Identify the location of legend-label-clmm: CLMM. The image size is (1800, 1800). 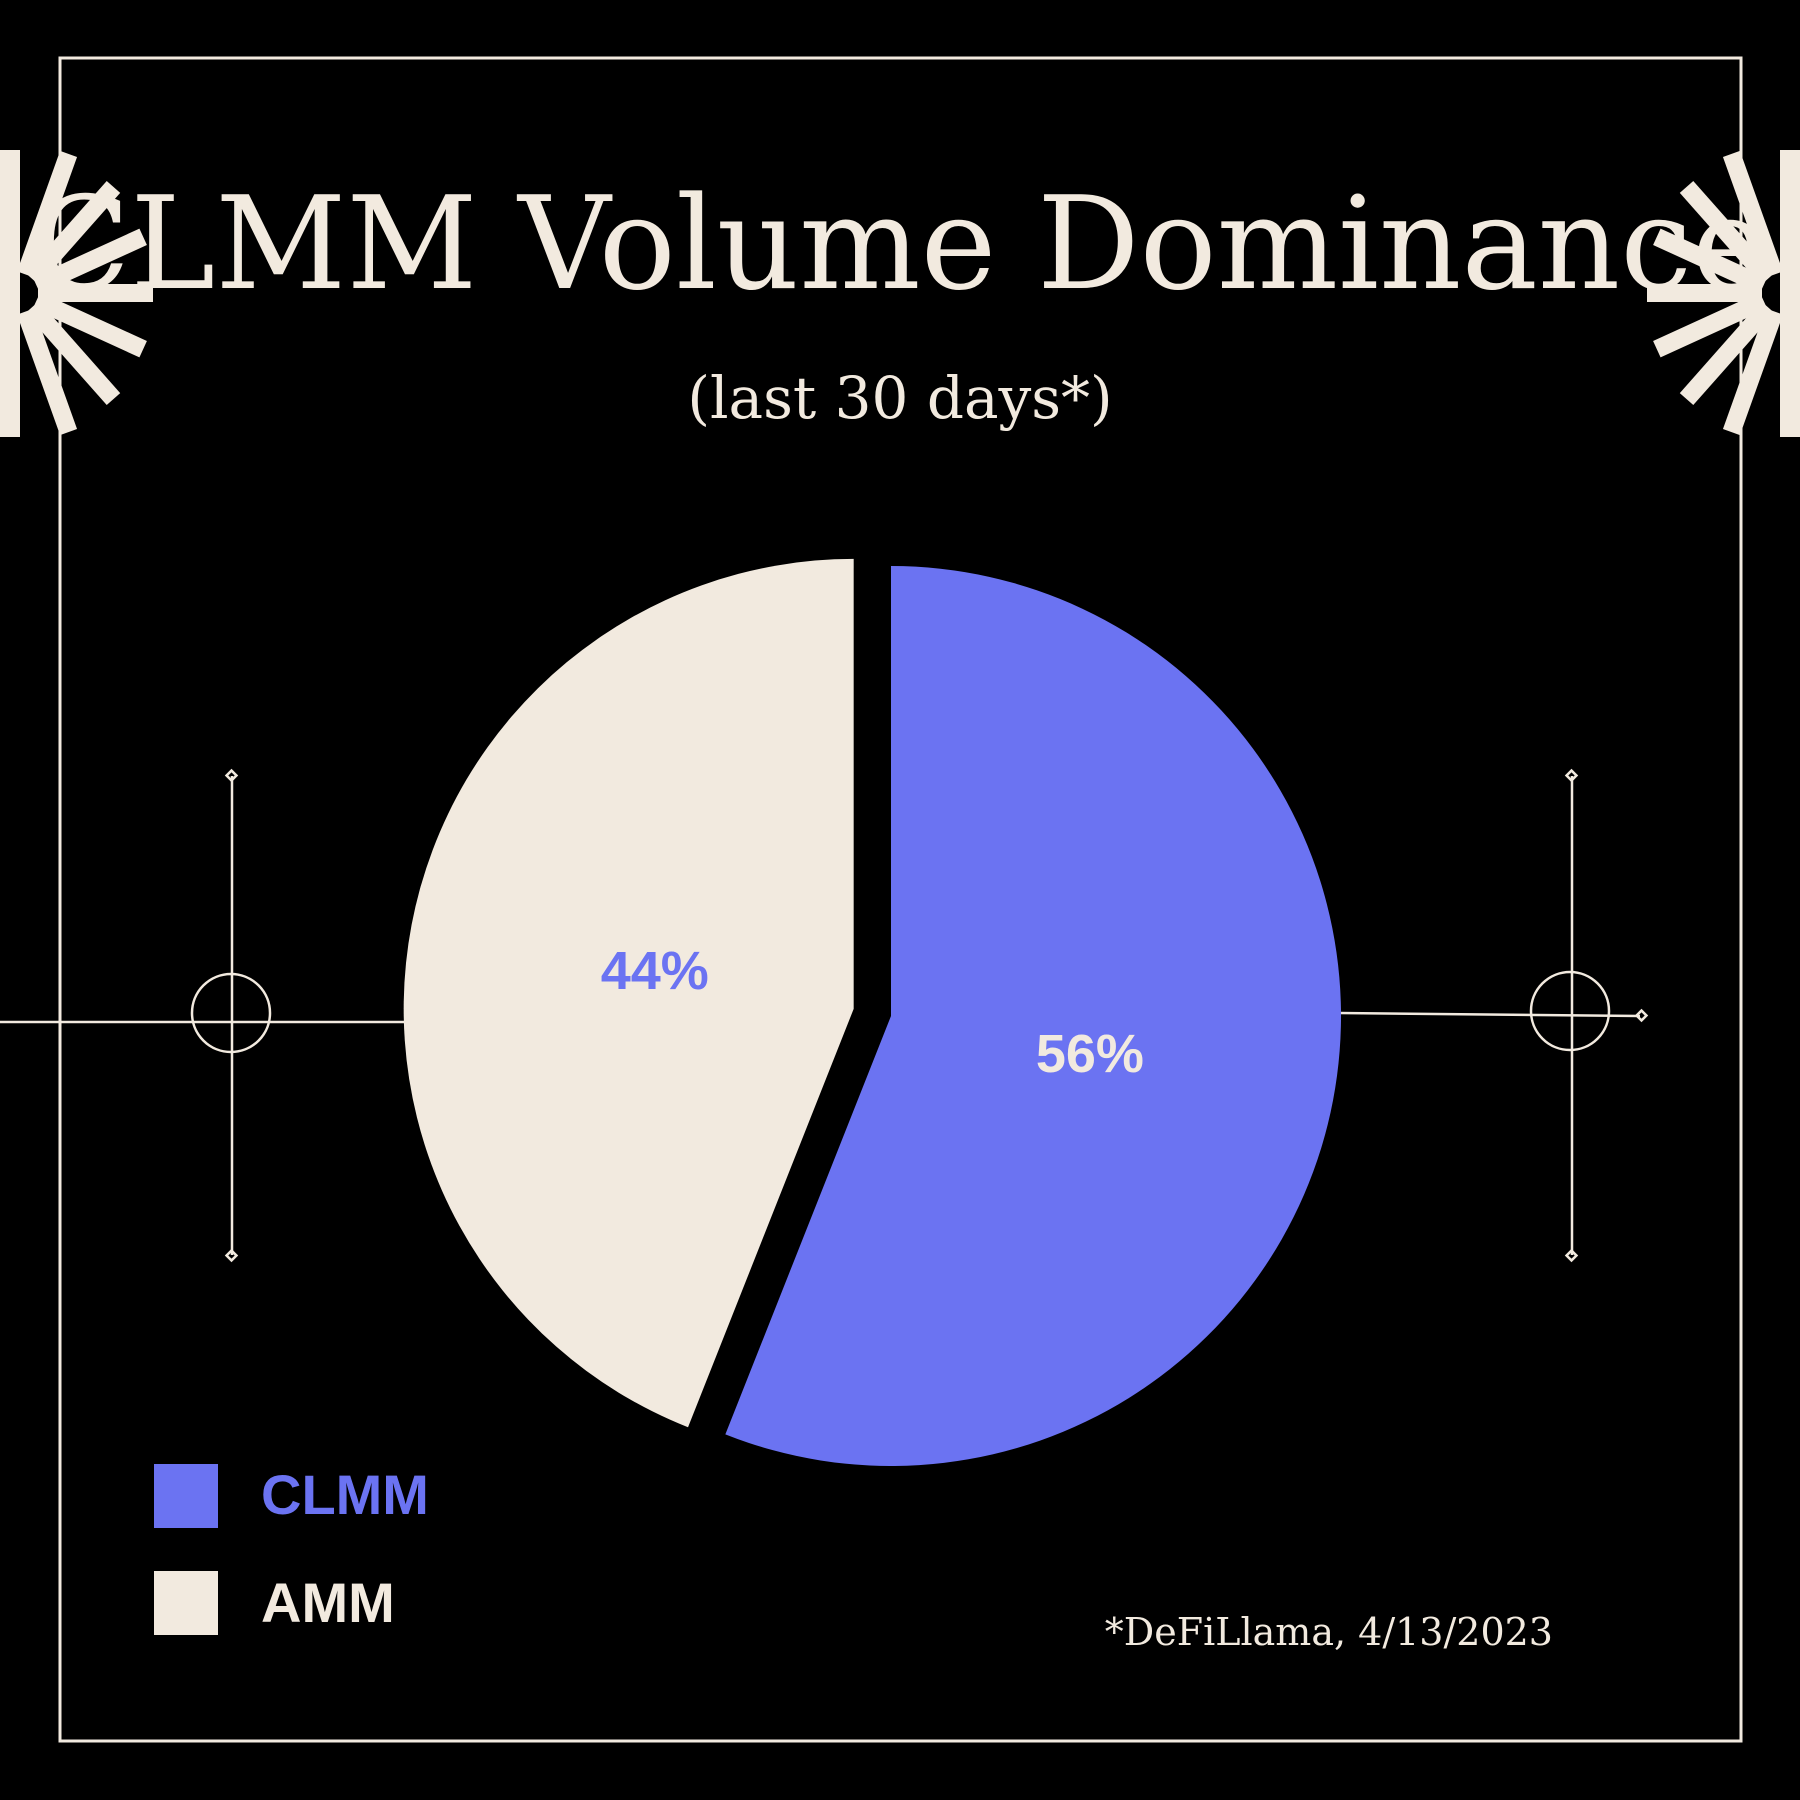
(345, 1494).